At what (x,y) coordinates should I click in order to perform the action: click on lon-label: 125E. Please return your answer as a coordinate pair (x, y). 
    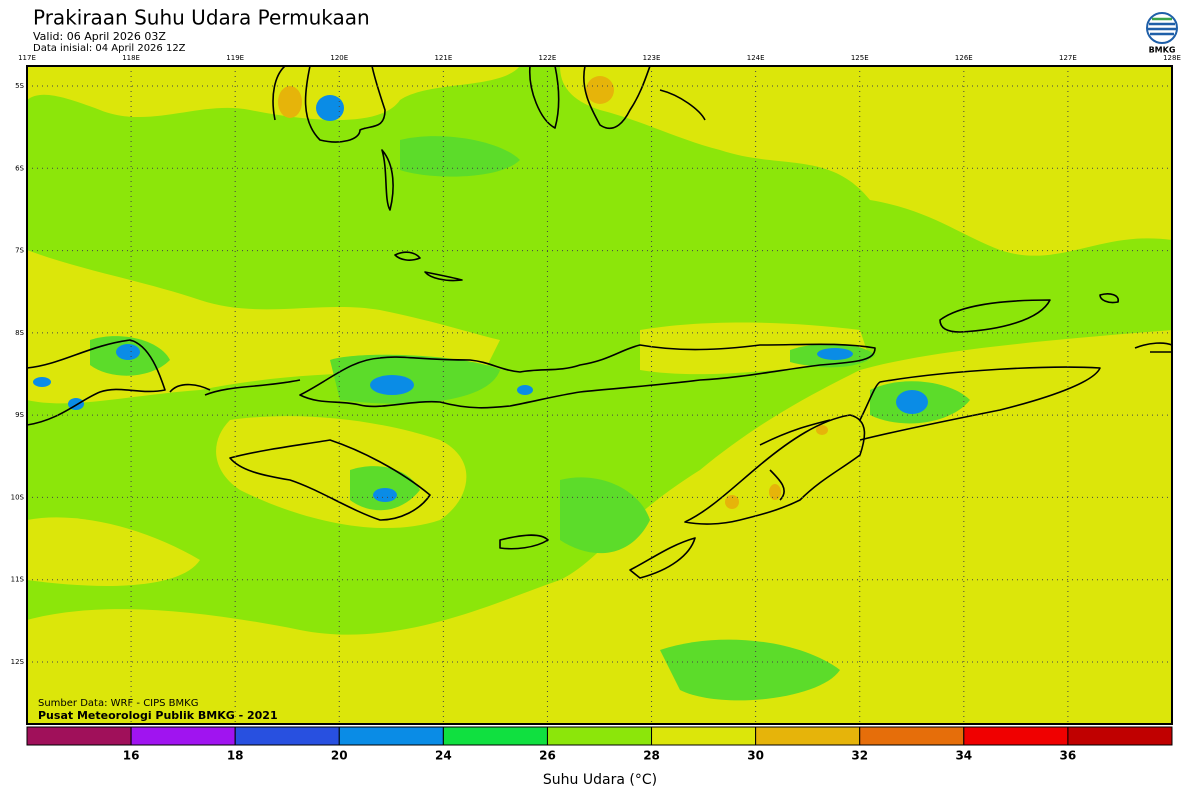
    Looking at the image, I should click on (860, 58).